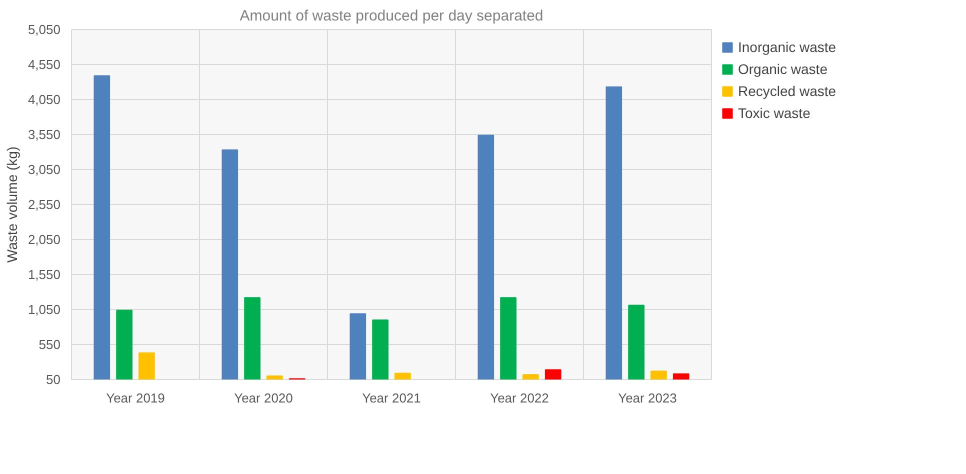 This screenshot has width=966, height=474. What do you see at coordinates (12, 204) in the screenshot?
I see `y-axis-title: Waste volume (kg)` at bounding box center [12, 204].